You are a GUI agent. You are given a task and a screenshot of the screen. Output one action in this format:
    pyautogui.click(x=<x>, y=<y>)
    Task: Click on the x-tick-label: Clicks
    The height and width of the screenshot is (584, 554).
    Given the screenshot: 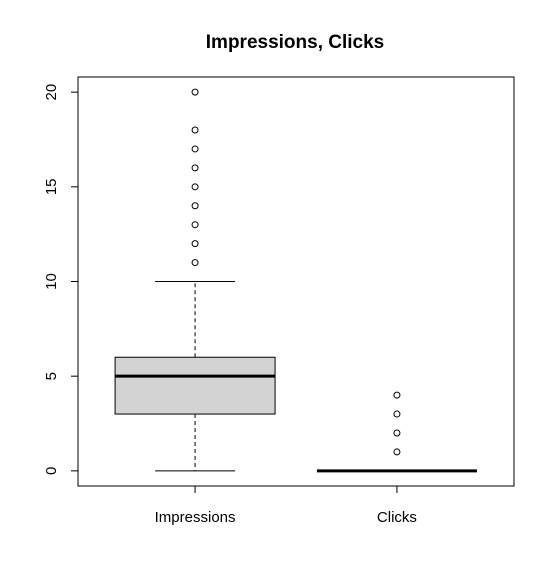 What is the action you would take?
    pyautogui.click(x=397, y=517)
    